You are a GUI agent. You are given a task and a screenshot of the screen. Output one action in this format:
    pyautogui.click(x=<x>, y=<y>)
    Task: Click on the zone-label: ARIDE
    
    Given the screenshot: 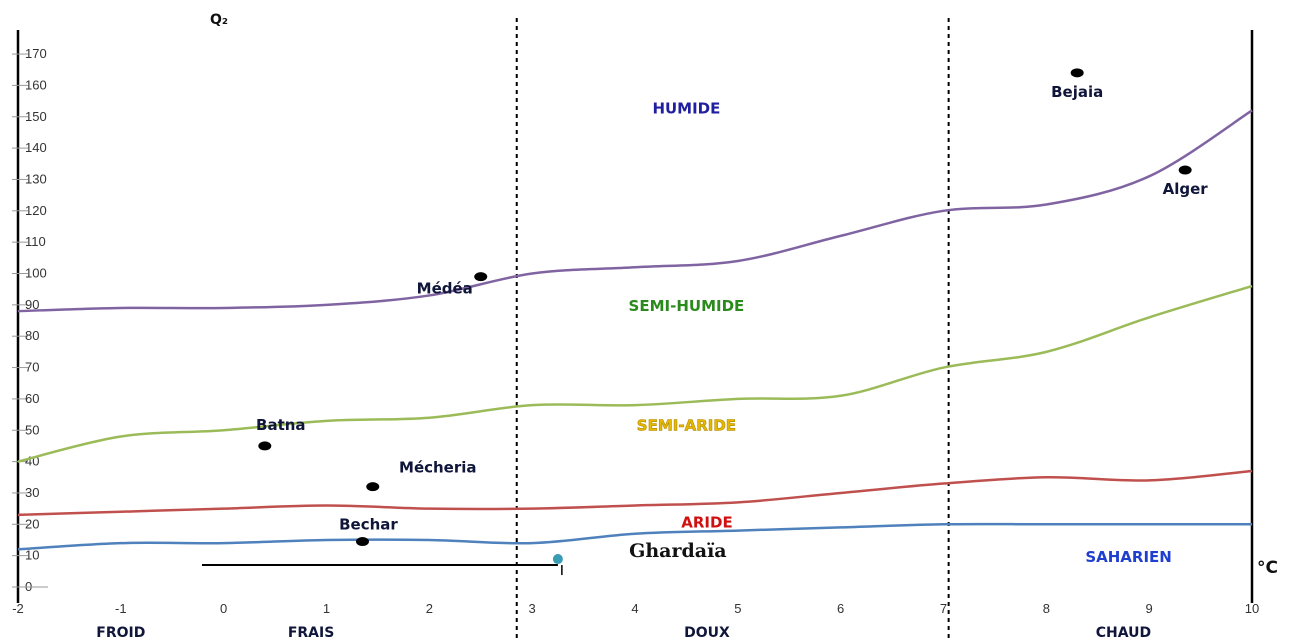 What is the action you would take?
    pyautogui.click(x=706, y=522)
    